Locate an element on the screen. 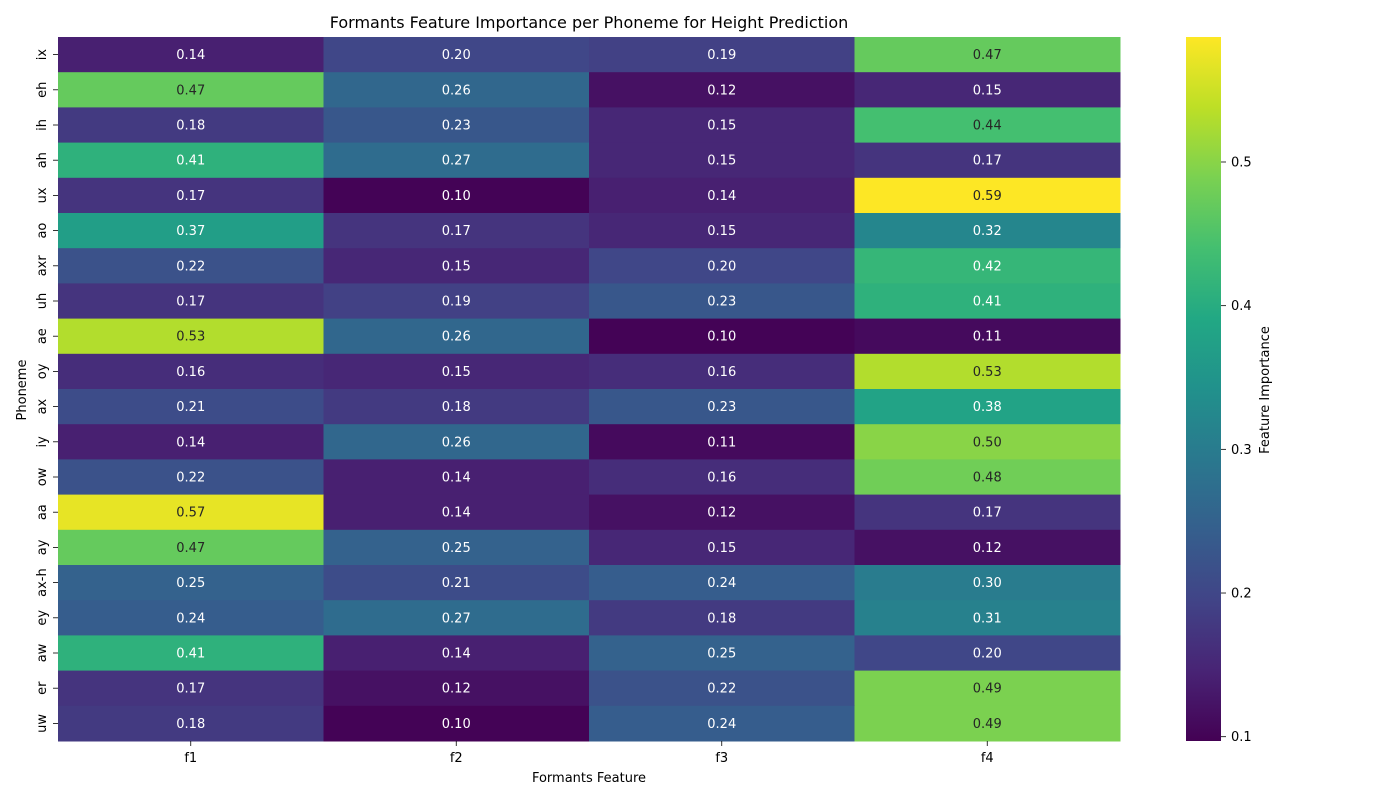 The height and width of the screenshot is (800, 1400). cell-value-label: 0.22 is located at coordinates (721, 689).